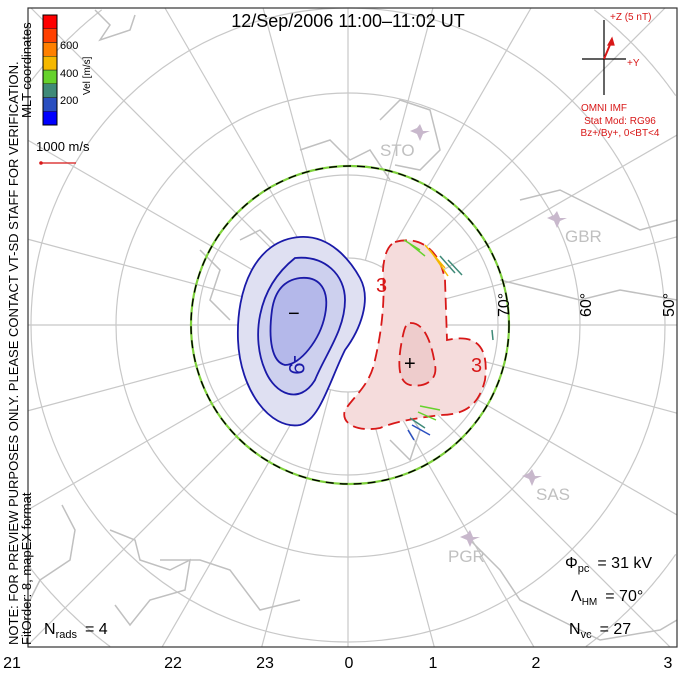 The width and height of the screenshot is (680, 674). I want to click on colorbar-tick-600: 600, so click(69, 46).